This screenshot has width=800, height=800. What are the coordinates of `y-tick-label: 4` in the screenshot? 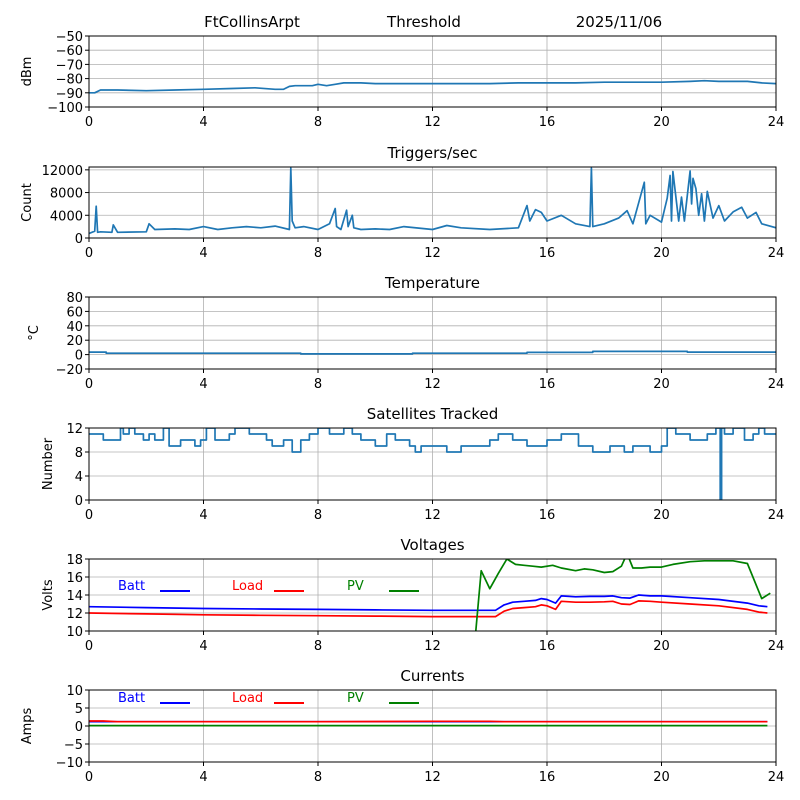 It's located at (79, 477).